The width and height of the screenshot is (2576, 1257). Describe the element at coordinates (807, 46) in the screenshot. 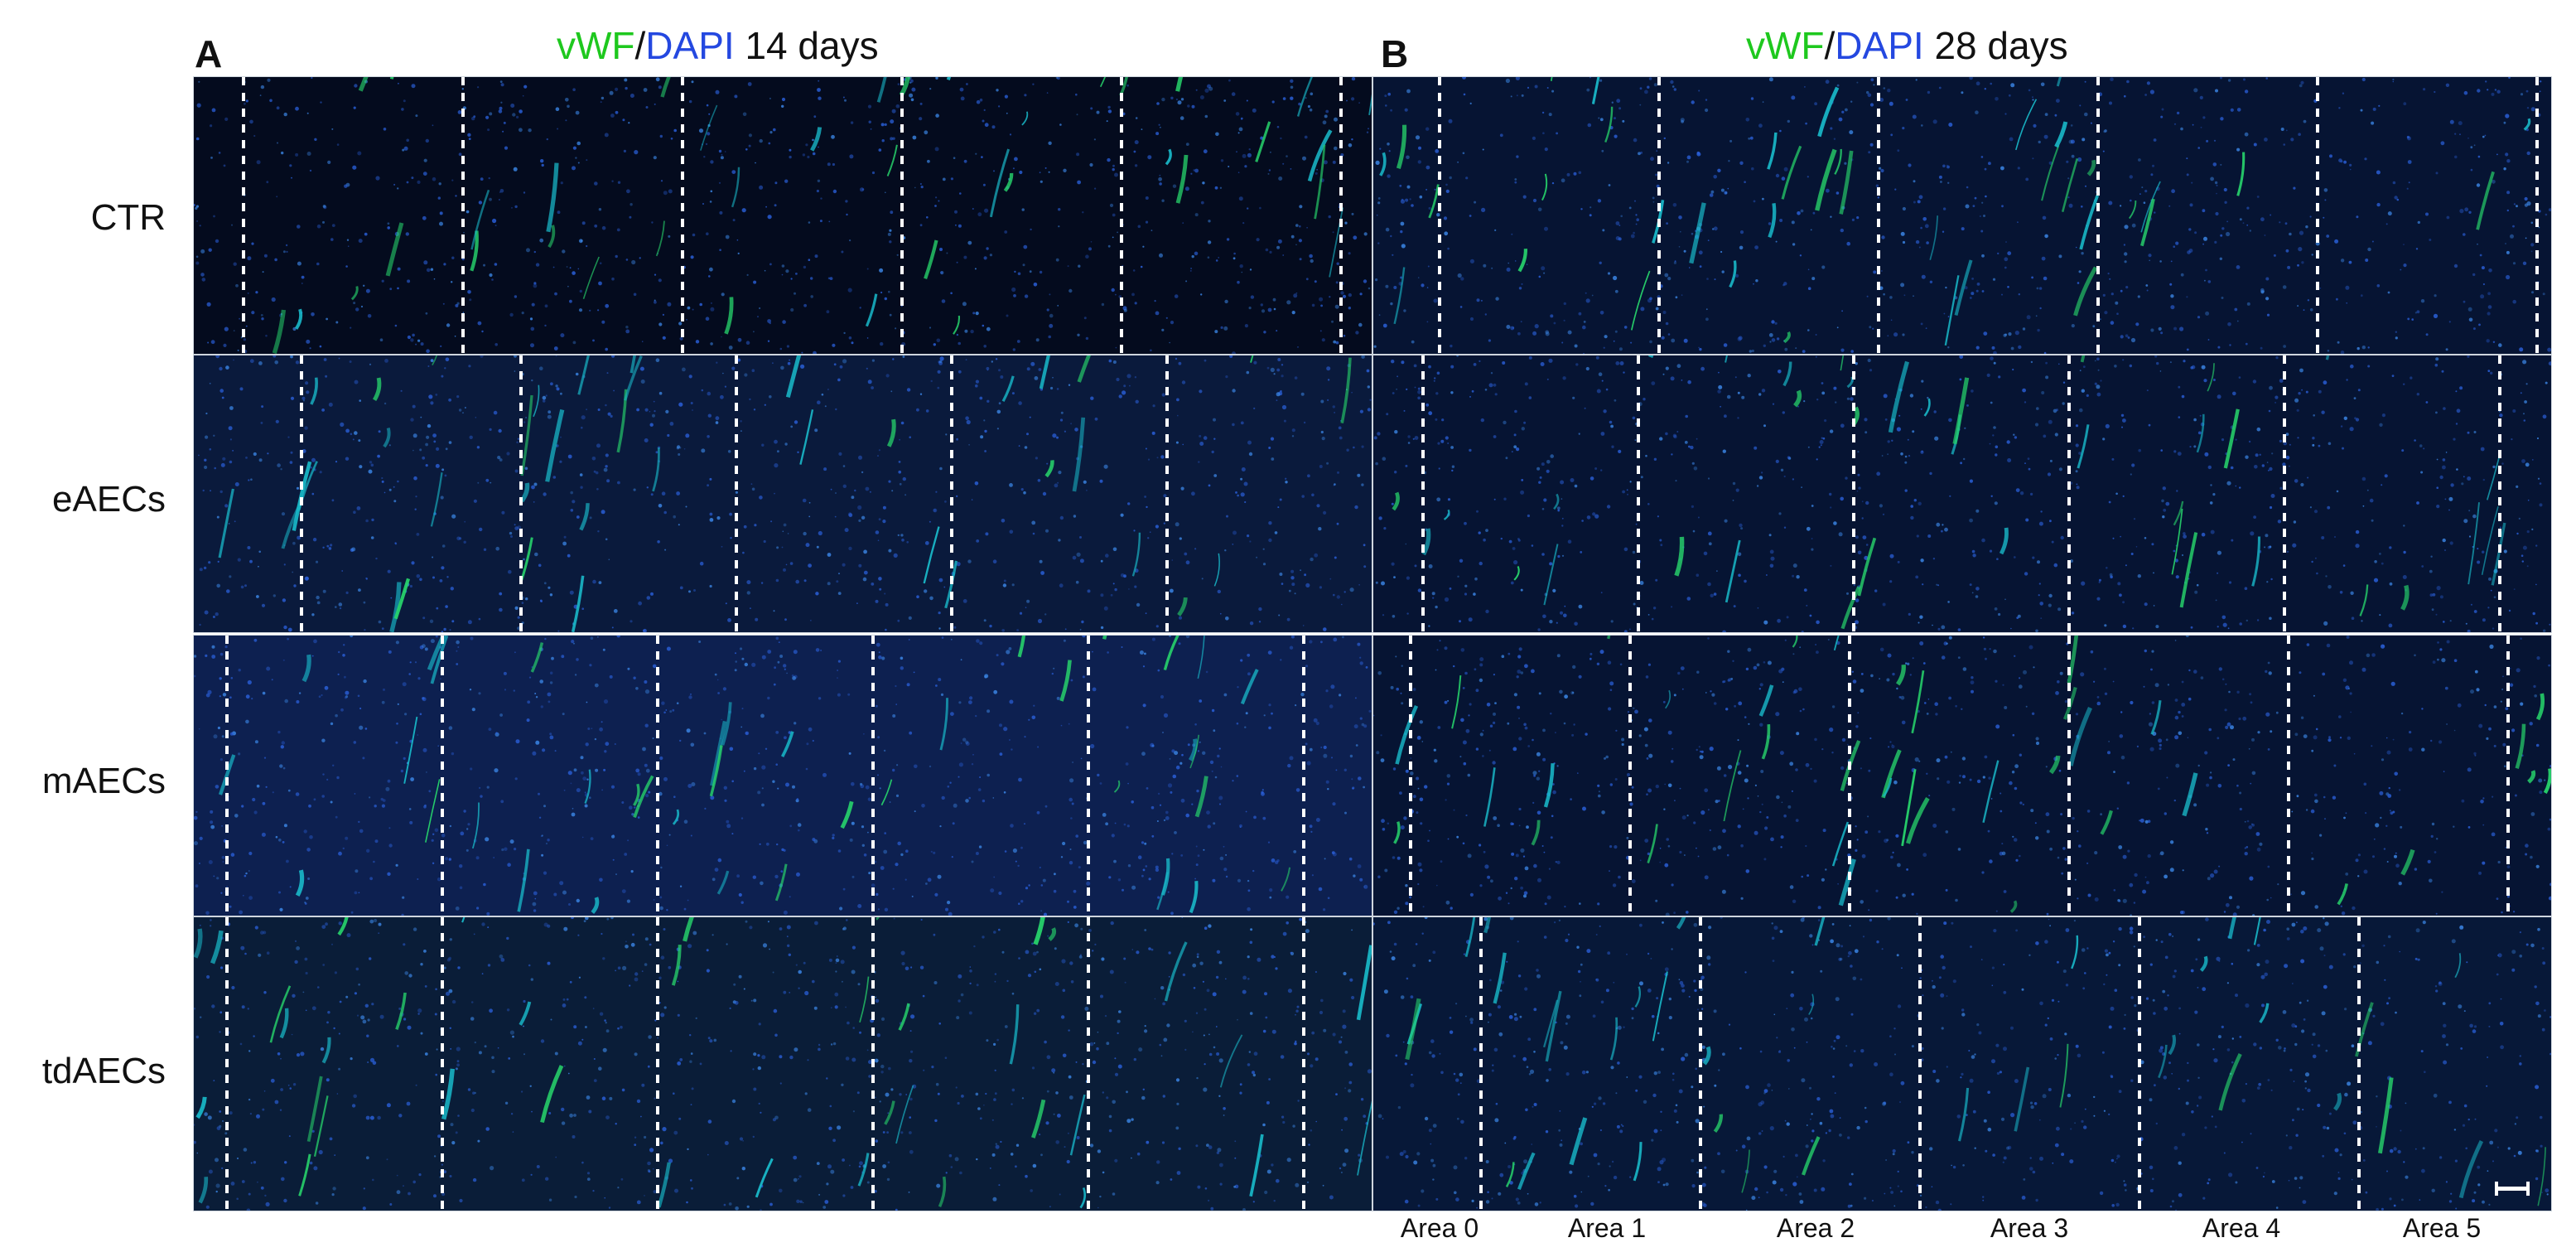

I see `timepoint-label: 14 days` at that location.